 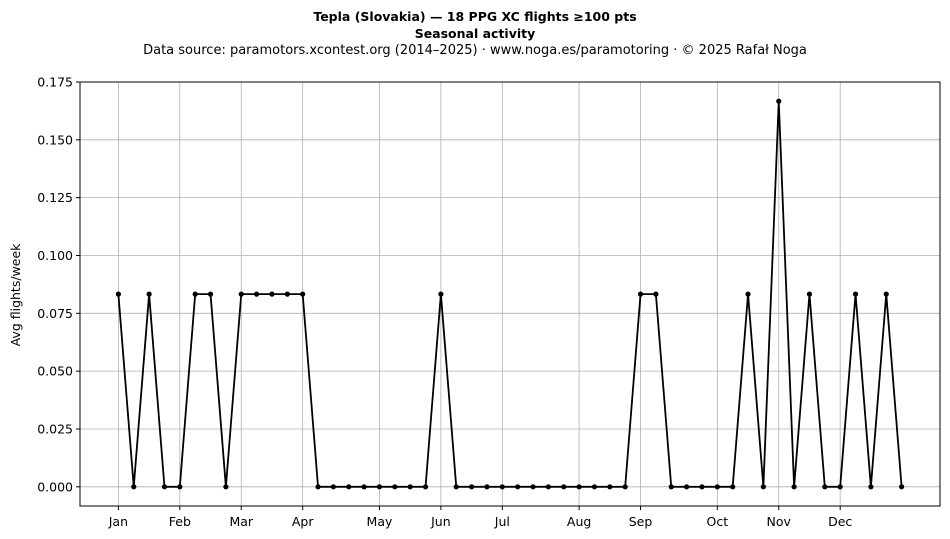 I want to click on x-tick-label: Oct, so click(x=718, y=521).